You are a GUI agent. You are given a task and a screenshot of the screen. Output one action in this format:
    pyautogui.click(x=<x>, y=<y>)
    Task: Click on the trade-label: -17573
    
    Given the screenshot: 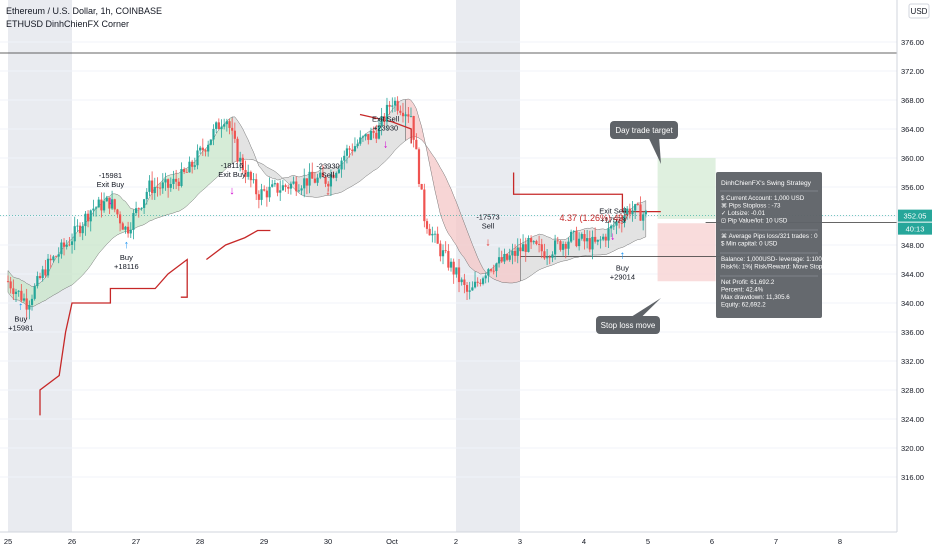 What is the action you would take?
    pyautogui.click(x=487, y=216)
    